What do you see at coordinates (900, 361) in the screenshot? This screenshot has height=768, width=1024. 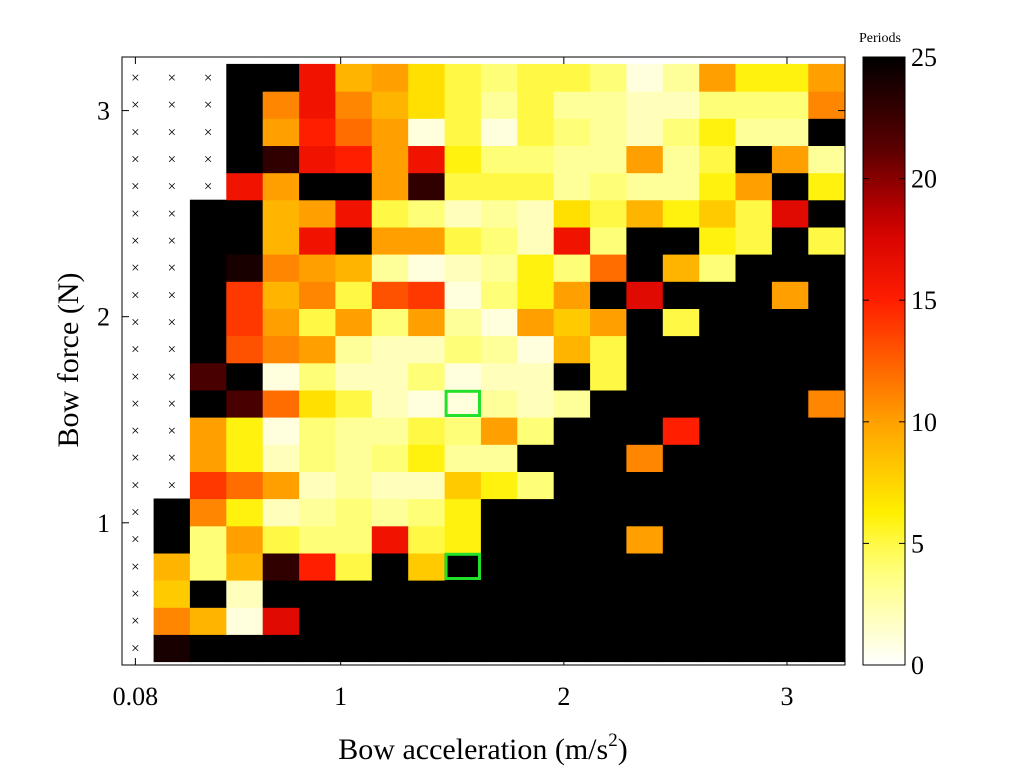 I see `colorbar-ticks: 0 5 10 15 20 25` at bounding box center [900, 361].